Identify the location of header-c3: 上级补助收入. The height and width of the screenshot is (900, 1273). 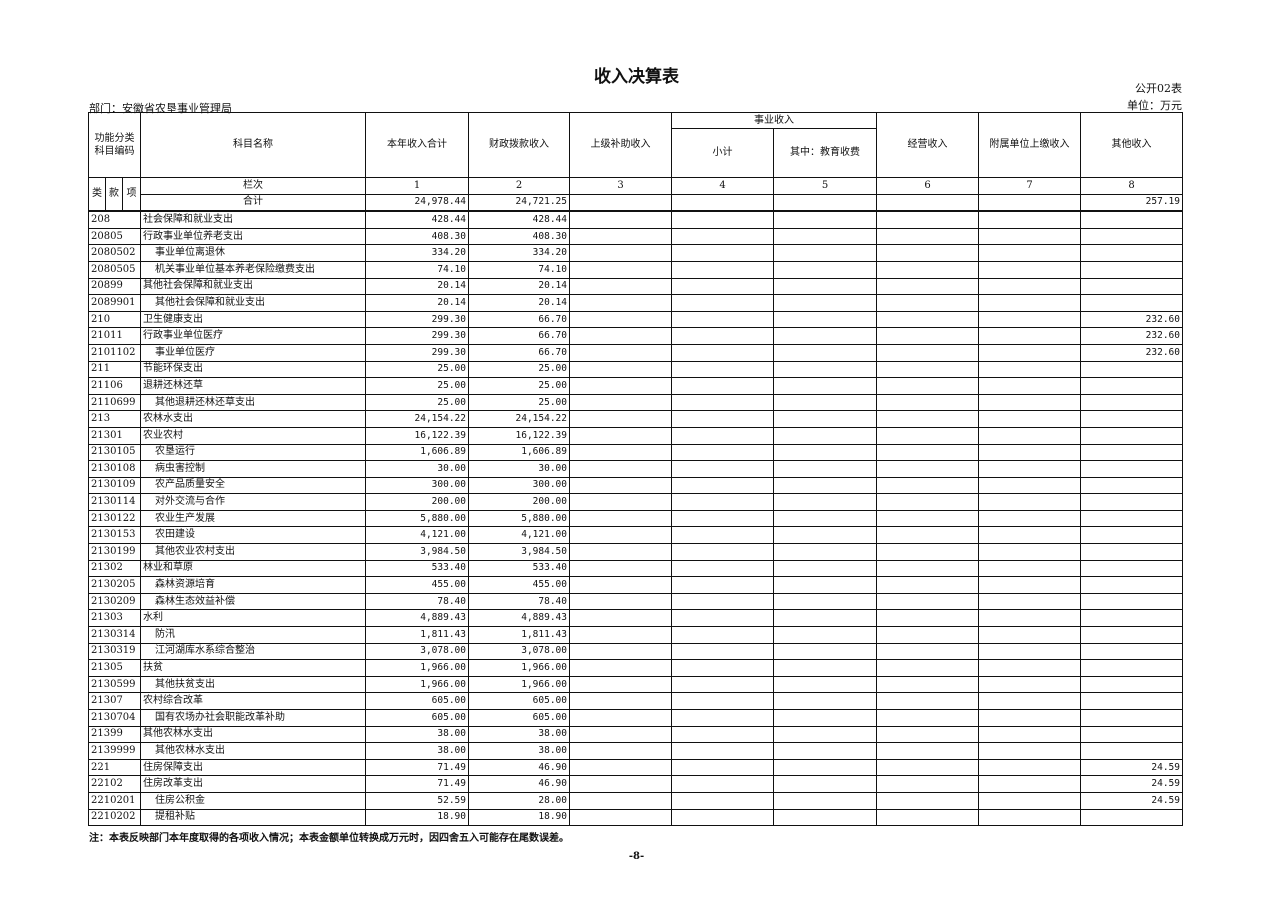
(620, 145).